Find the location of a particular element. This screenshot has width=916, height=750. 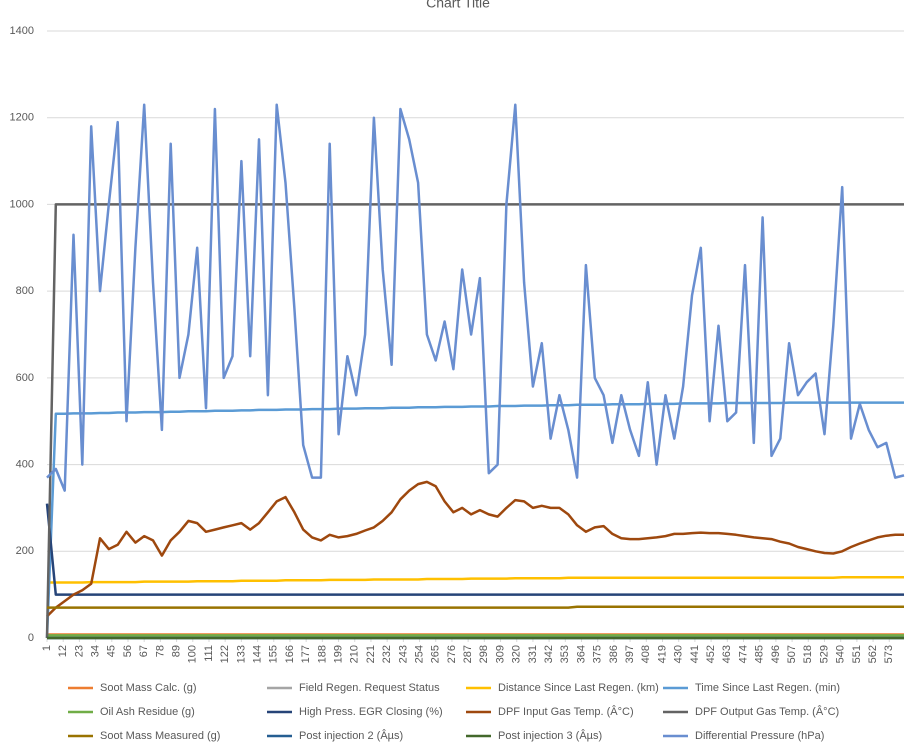

x-tick-label: 133 is located at coordinates (241, 654).